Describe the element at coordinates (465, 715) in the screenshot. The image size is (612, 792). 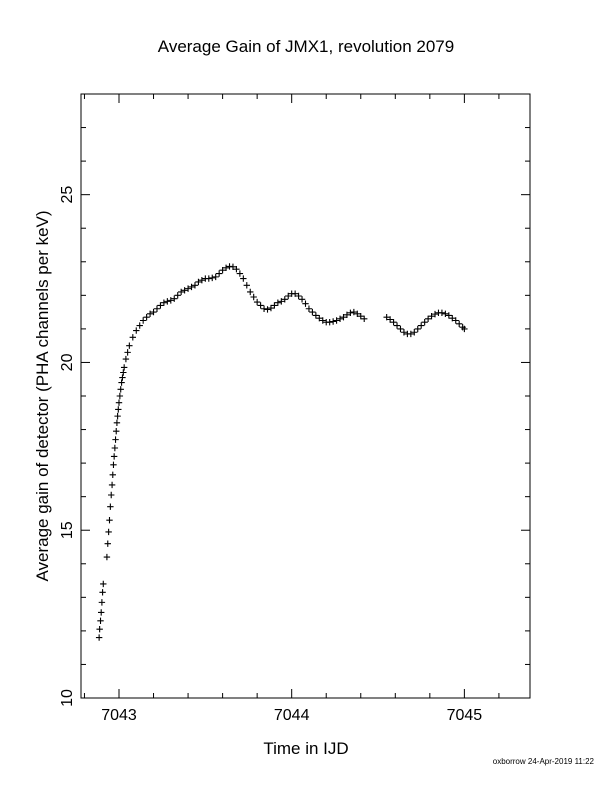
I see `x-tick-label: 7045` at that location.